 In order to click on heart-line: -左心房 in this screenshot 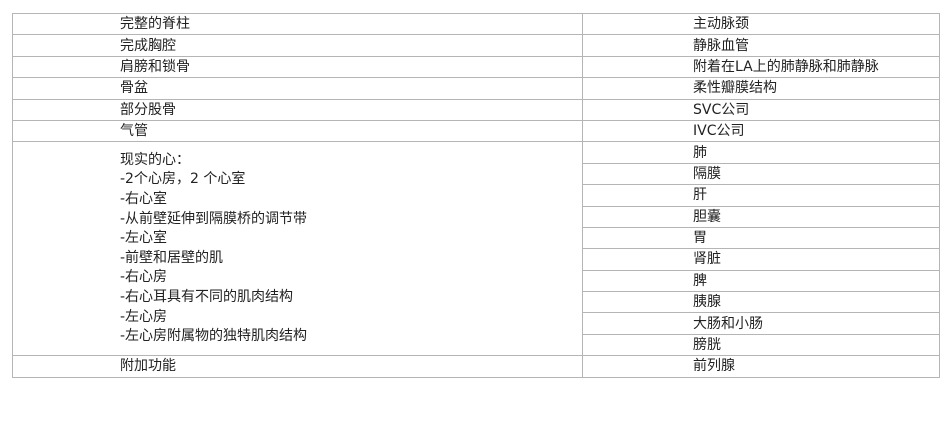, I will do `click(144, 316)`.